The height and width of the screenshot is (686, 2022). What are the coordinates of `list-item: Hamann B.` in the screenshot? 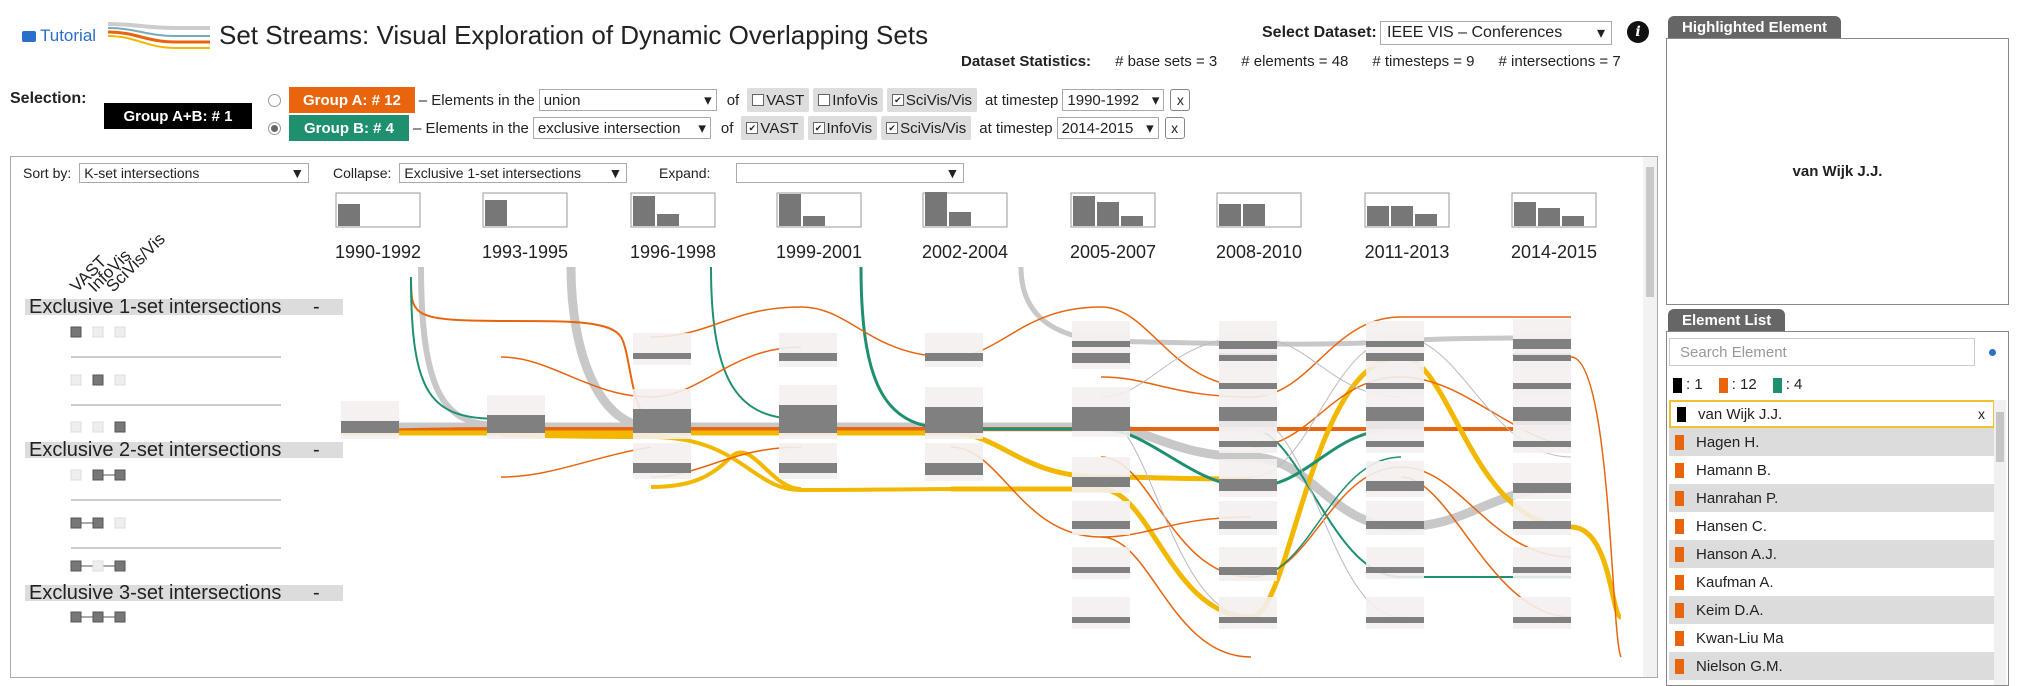 It's located at (1832, 470).